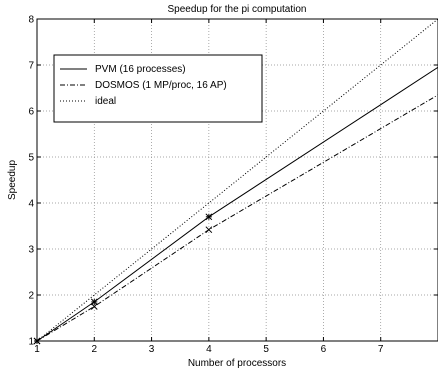 The width and height of the screenshot is (438, 372). I want to click on y-tick-label: 2, so click(31, 296).